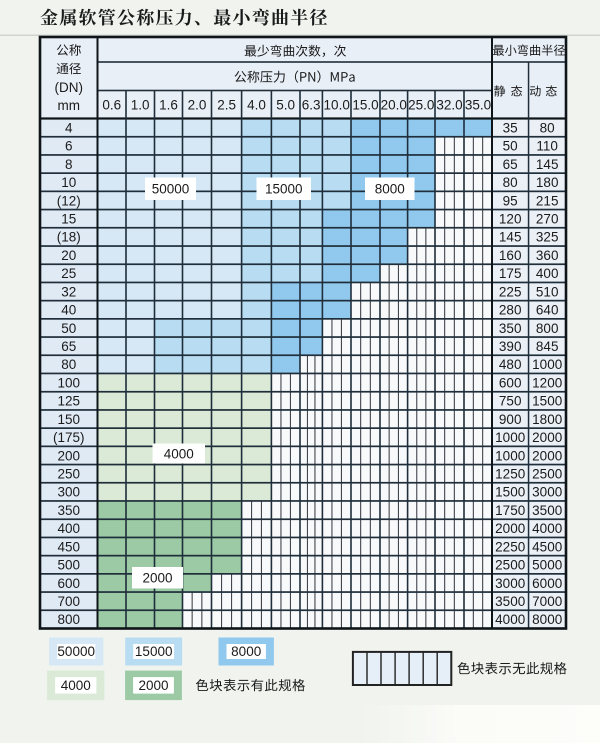  Describe the element at coordinates (69, 105) in the screenshot. I see `svg-text: mm` at that location.